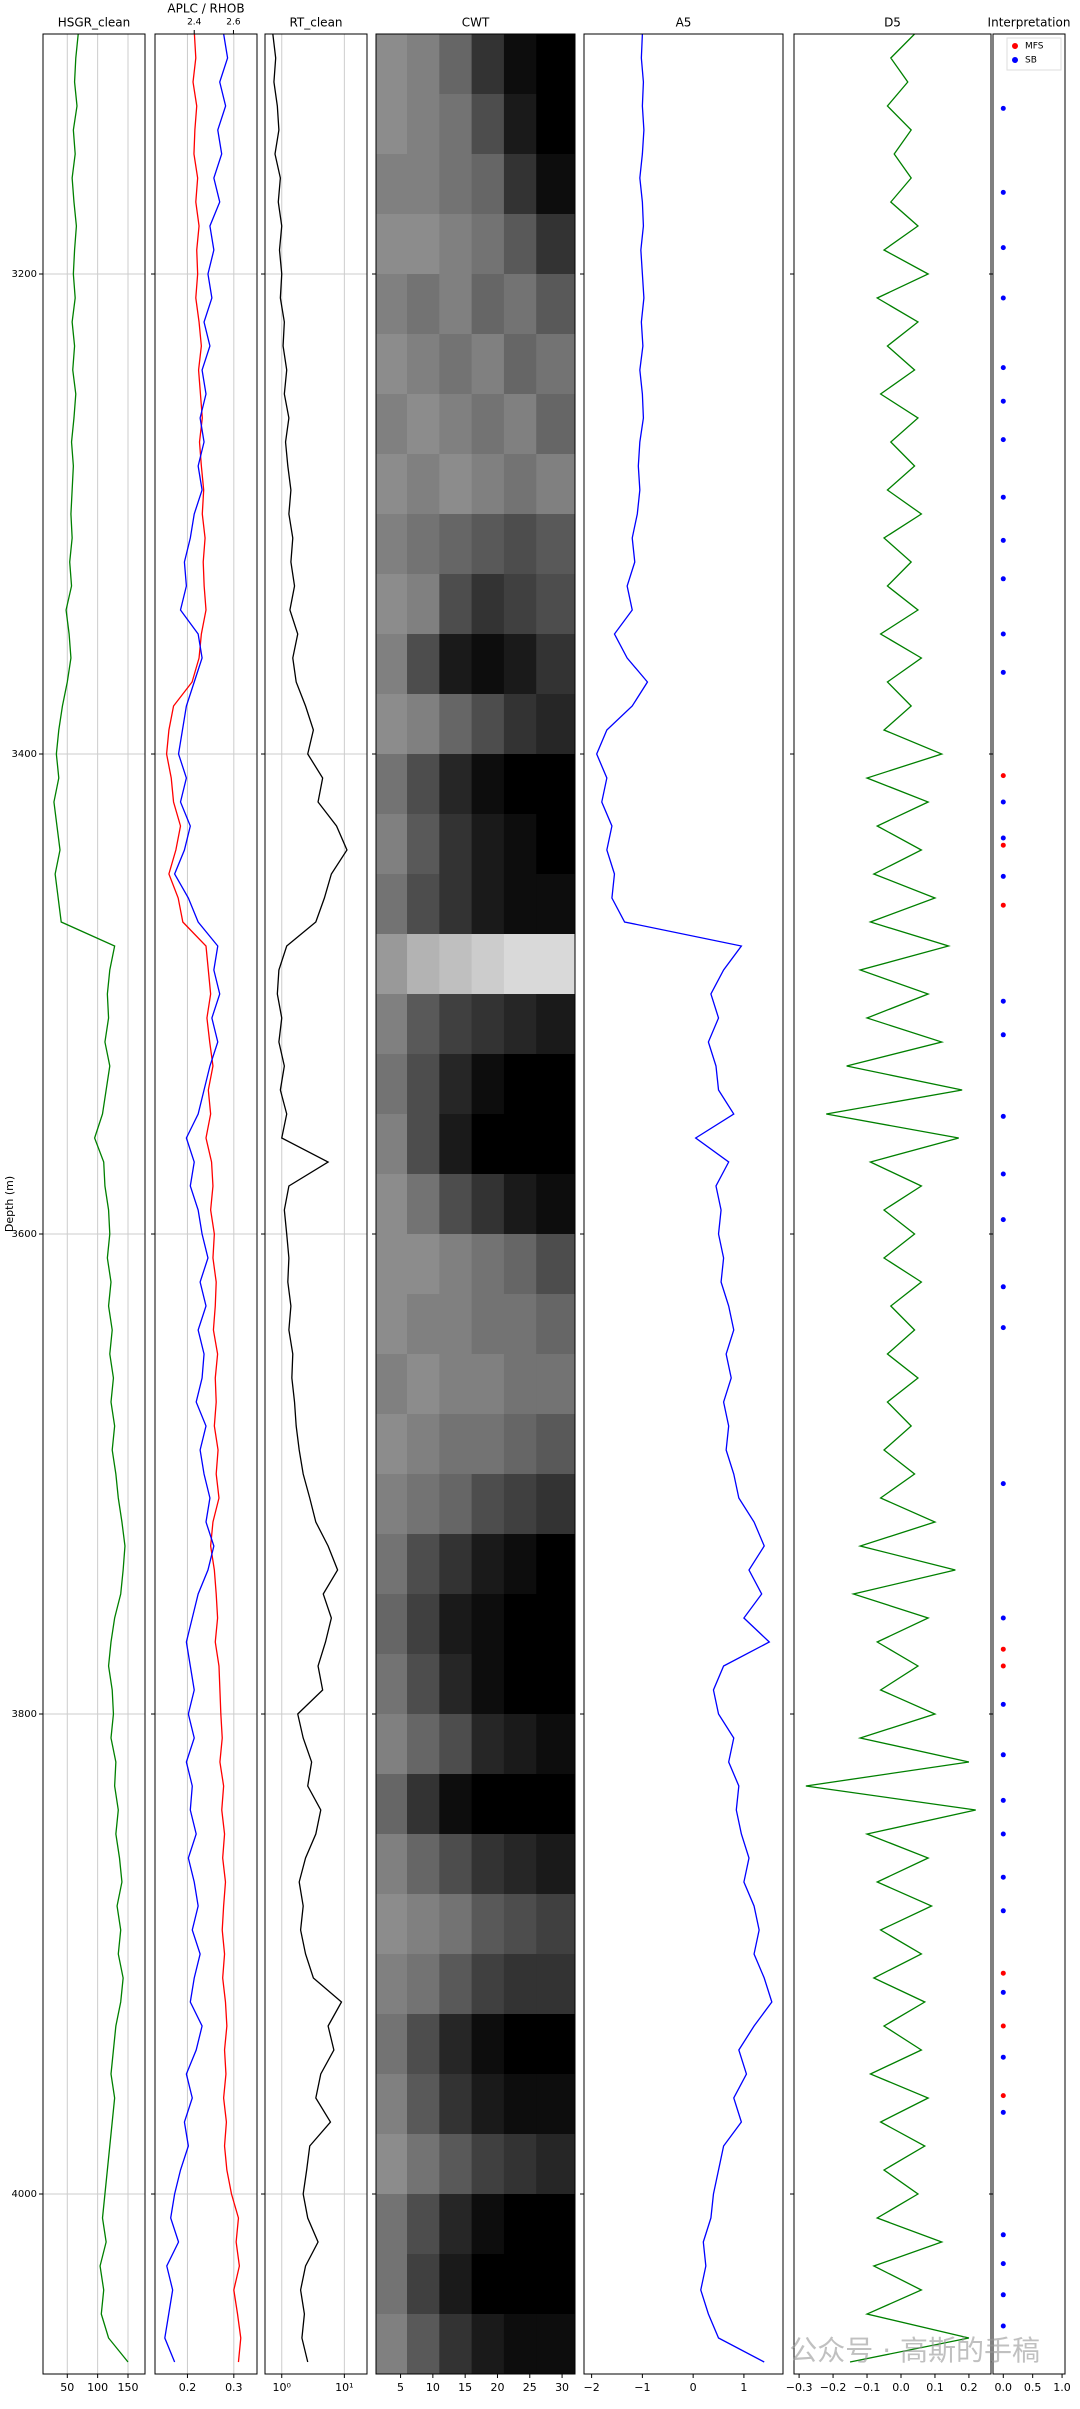 The image size is (1080, 2409). What do you see at coordinates (24, 274) in the screenshot?
I see `y-tick-label: 3200` at bounding box center [24, 274].